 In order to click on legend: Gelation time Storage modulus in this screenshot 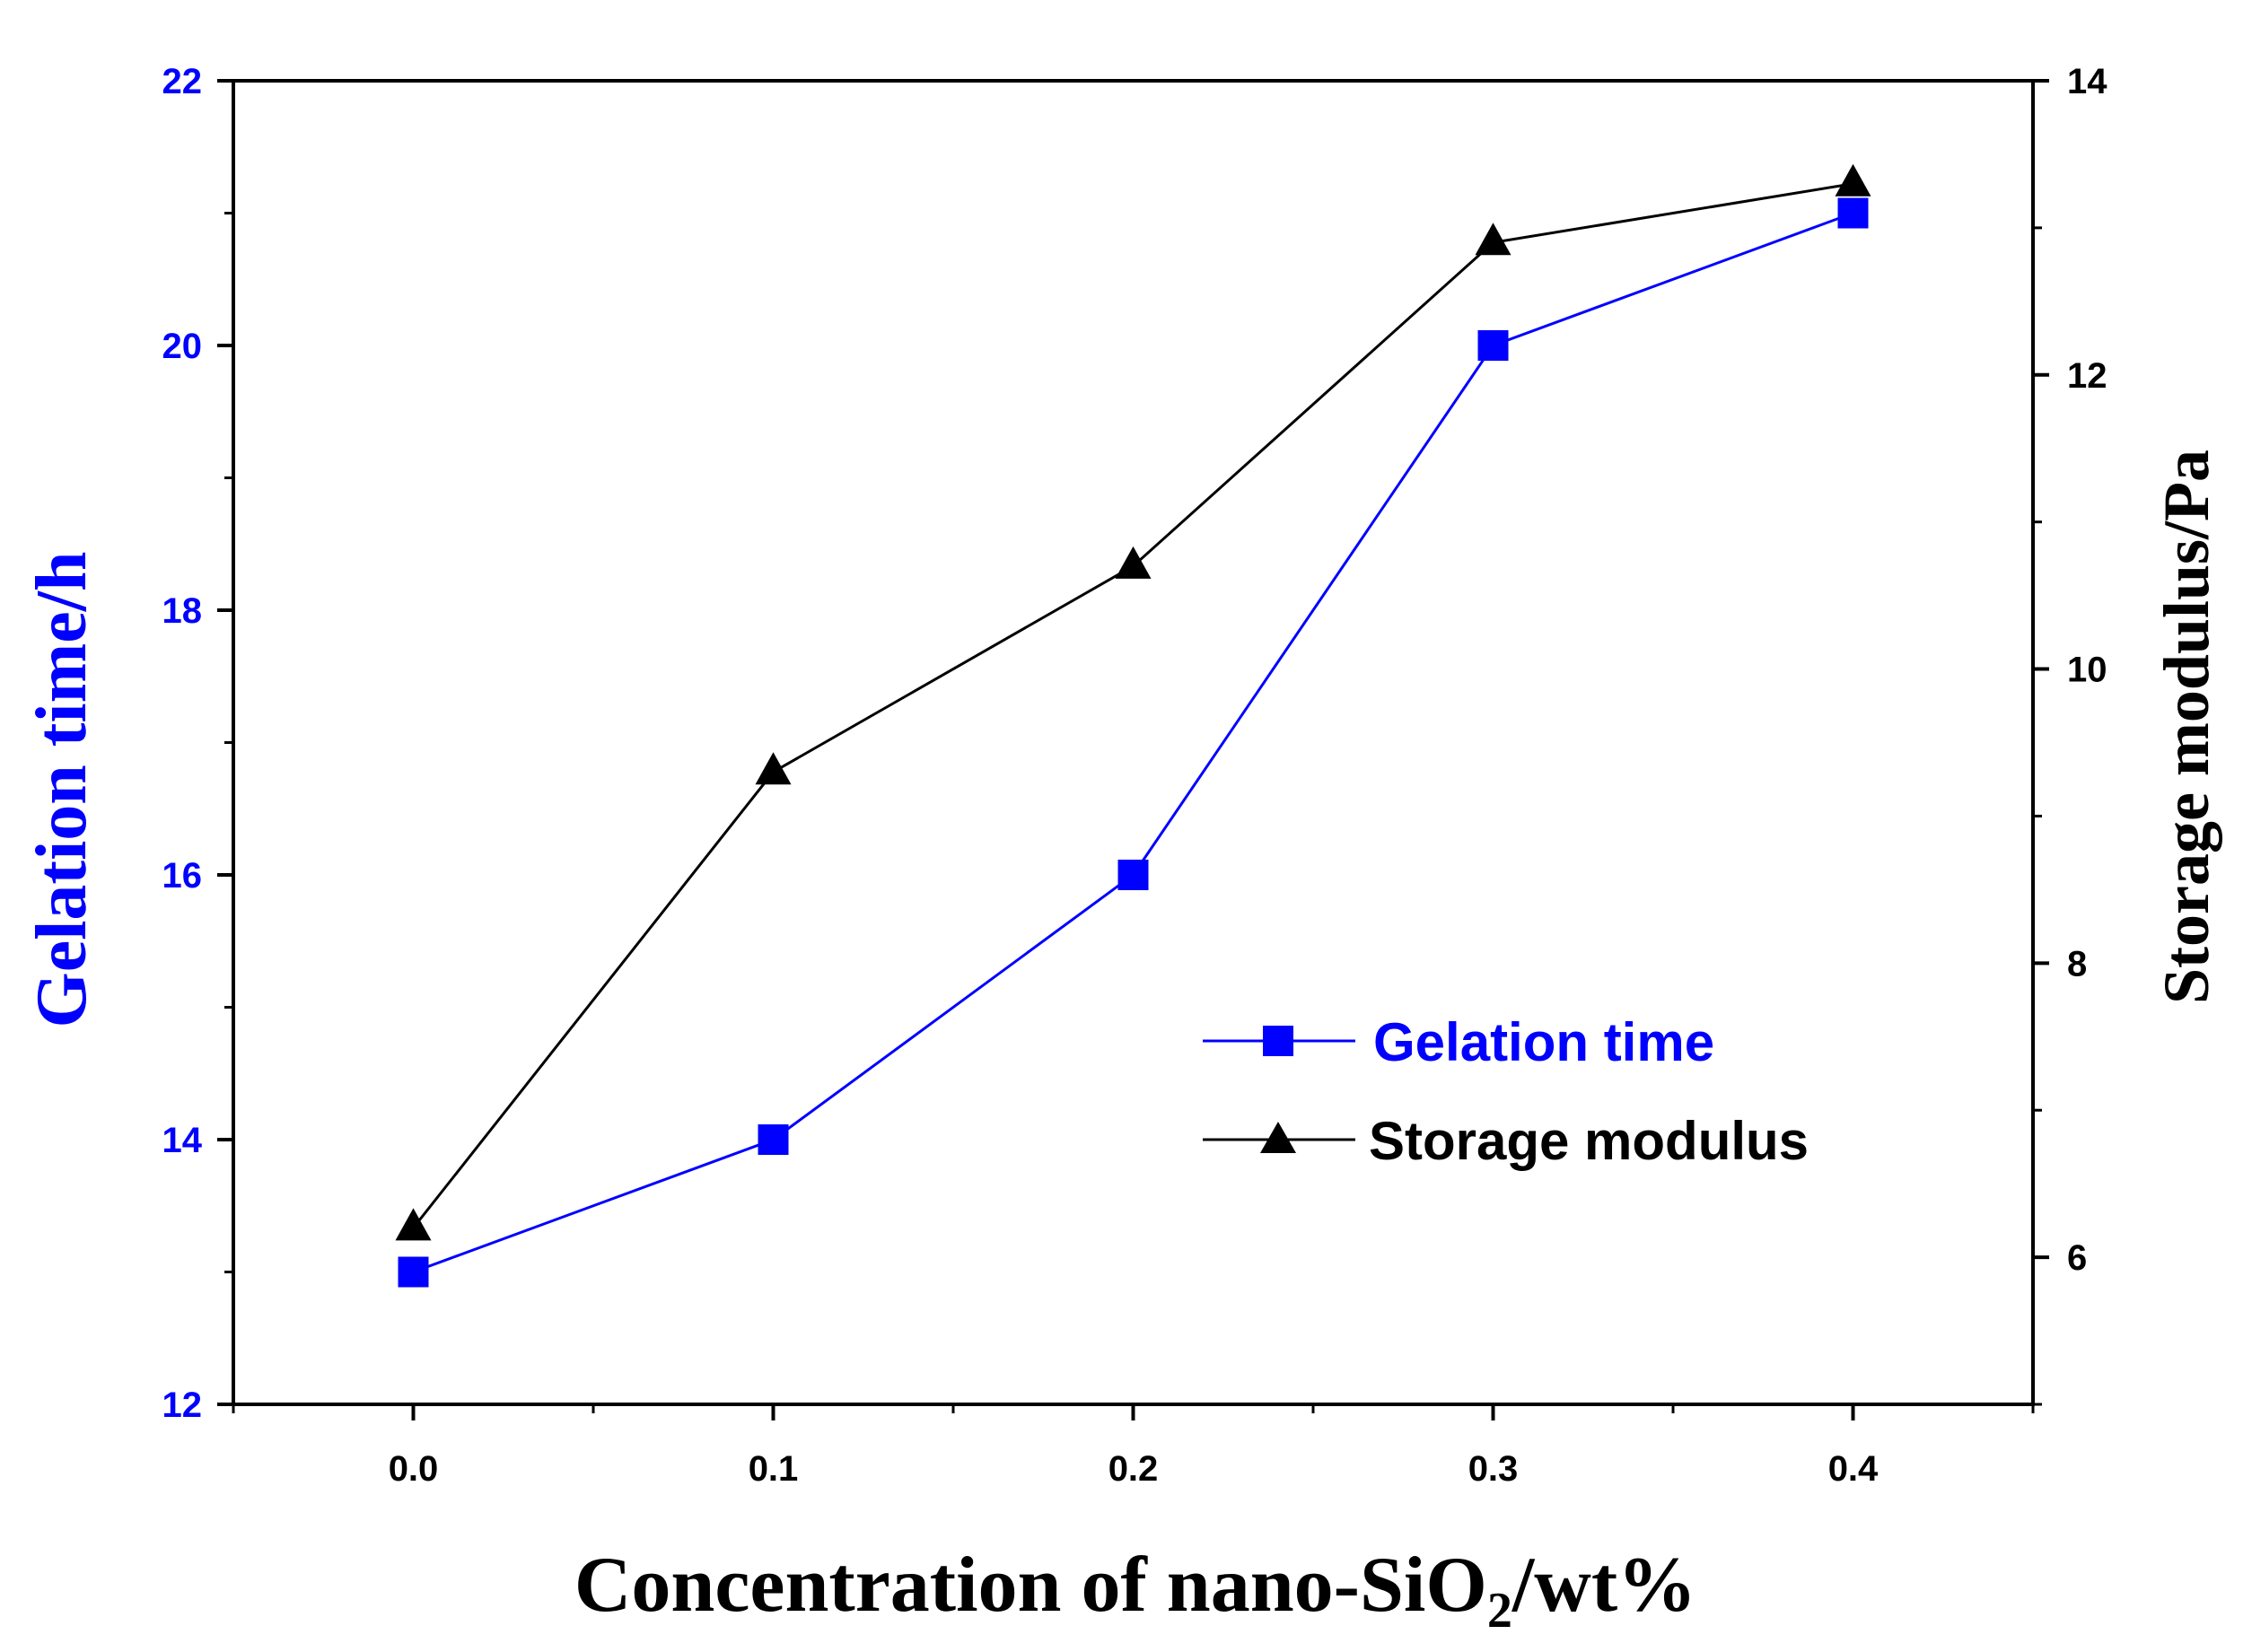, I will do `click(1506, 1091)`.